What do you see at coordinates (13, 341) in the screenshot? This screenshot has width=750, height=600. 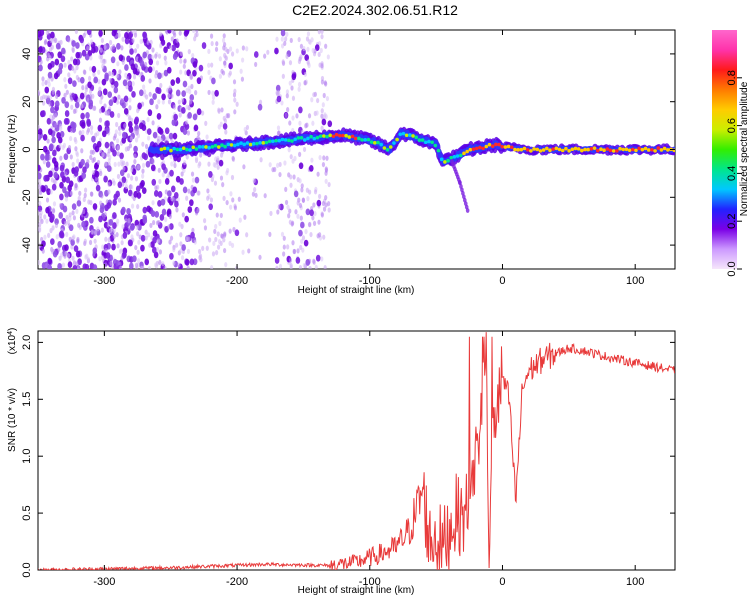 I see `snr-multiplier: (x104)` at bounding box center [13, 341].